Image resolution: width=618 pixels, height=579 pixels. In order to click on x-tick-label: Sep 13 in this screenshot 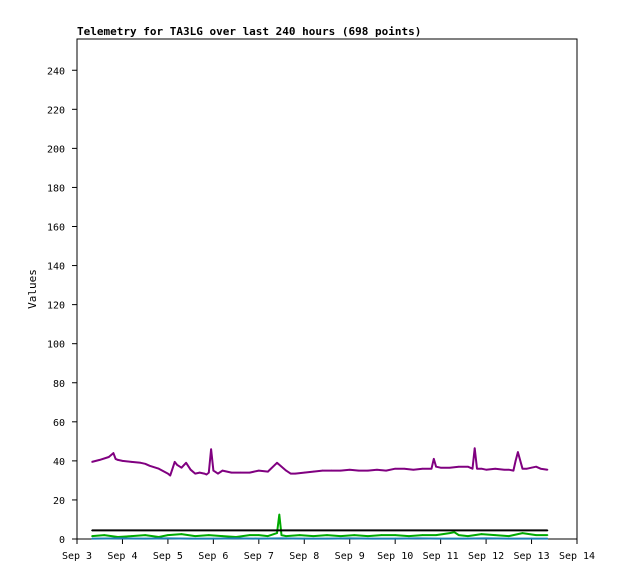, I will do `click(531, 556)`.